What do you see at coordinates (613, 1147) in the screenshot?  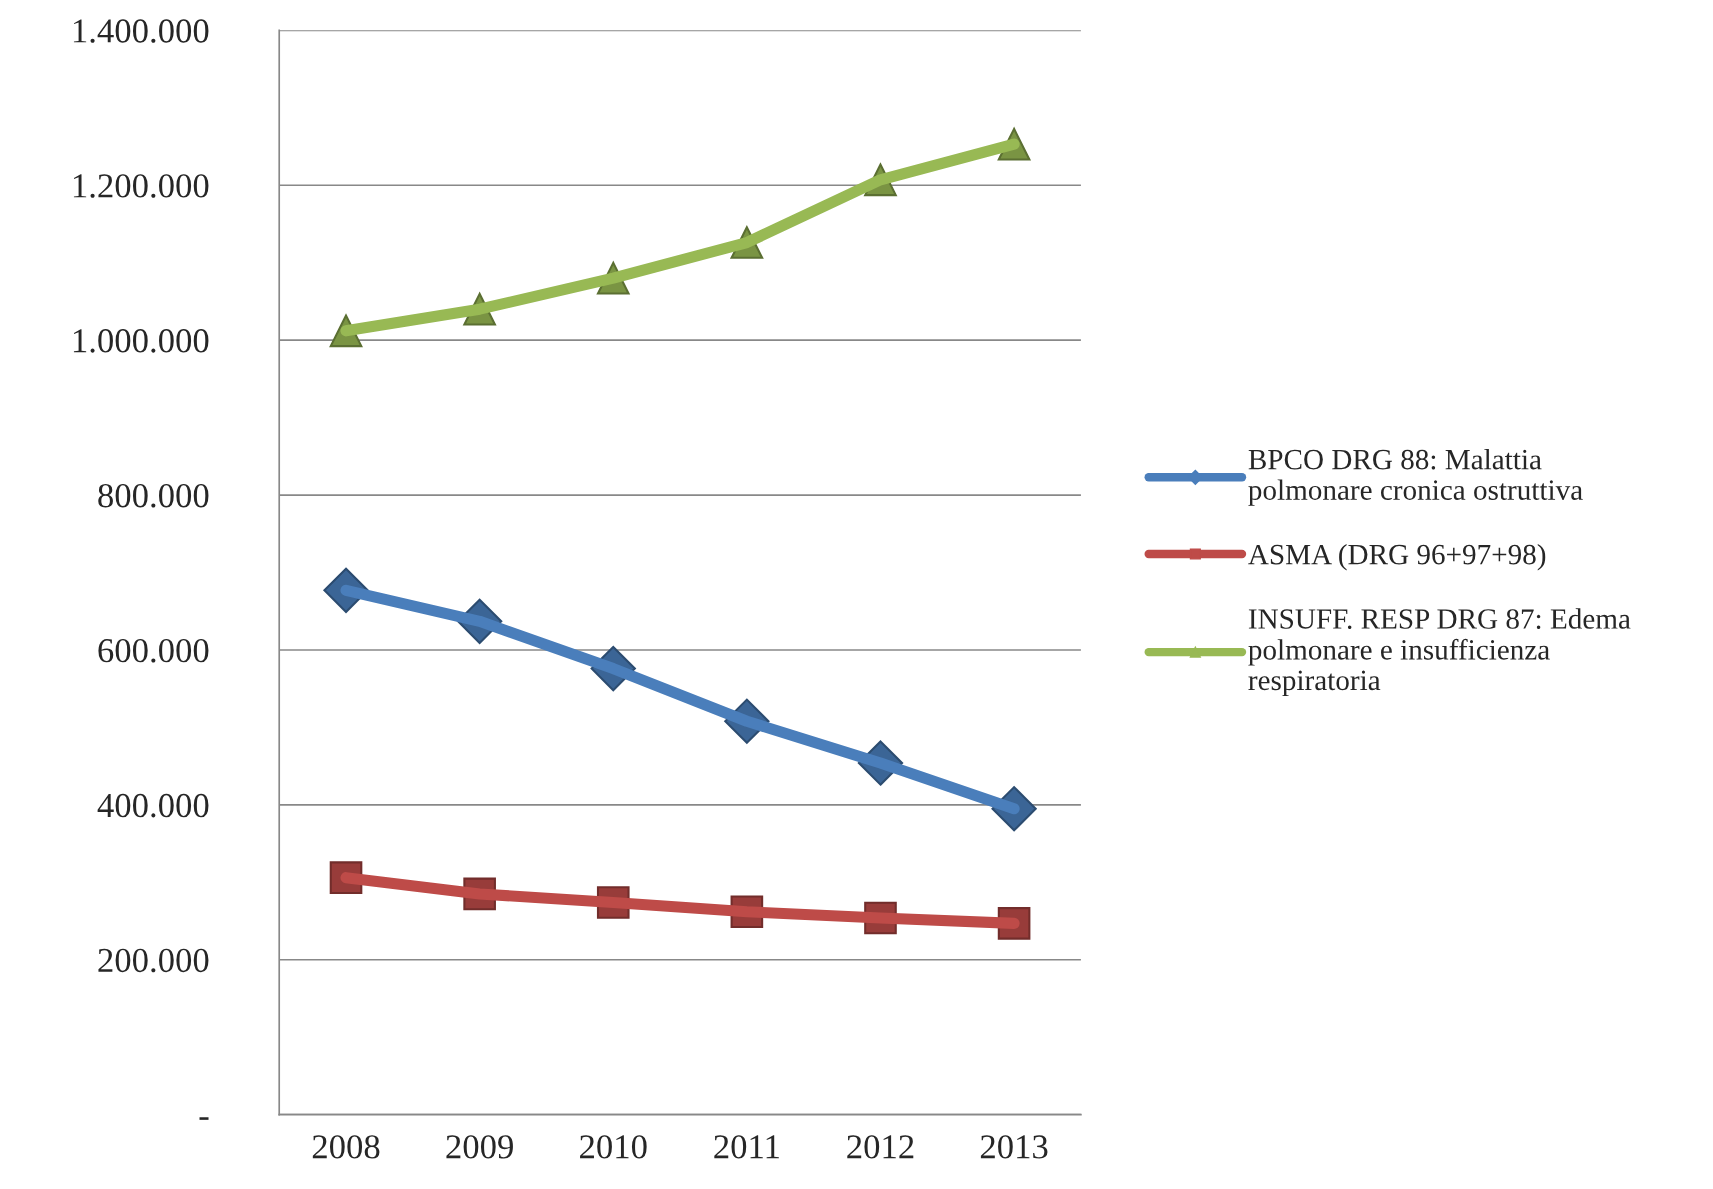 I see `x-tick-label: 2010` at bounding box center [613, 1147].